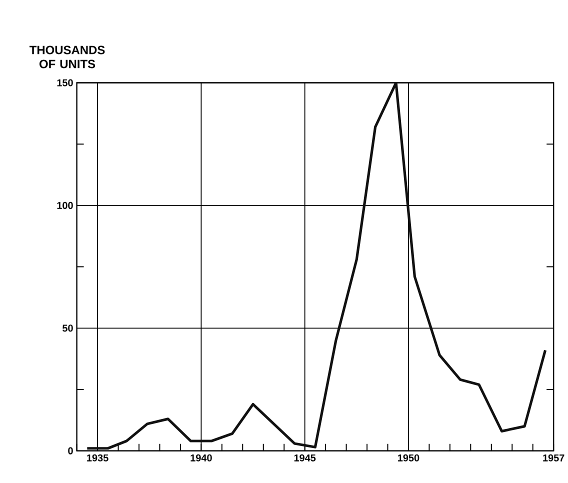  Describe the element at coordinates (67, 328) in the screenshot. I see `y-tick-label: 50` at that location.